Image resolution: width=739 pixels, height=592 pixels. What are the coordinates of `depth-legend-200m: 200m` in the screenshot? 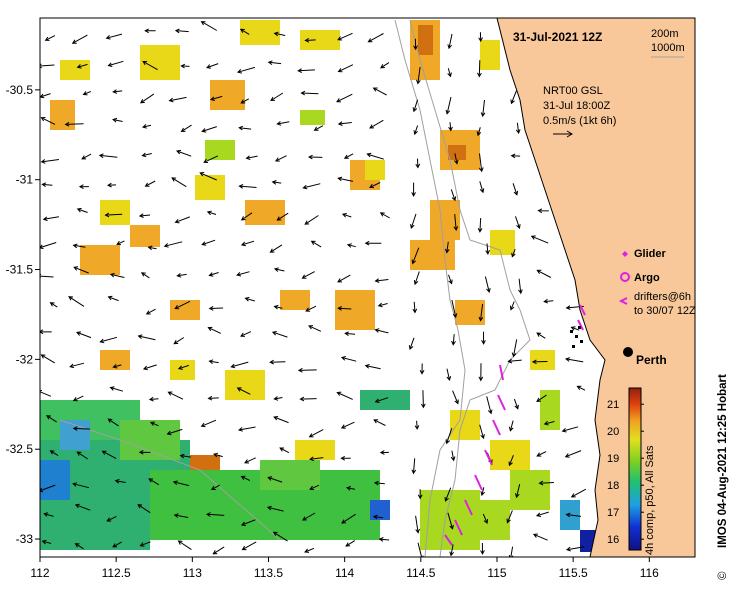 It's located at (665, 34).